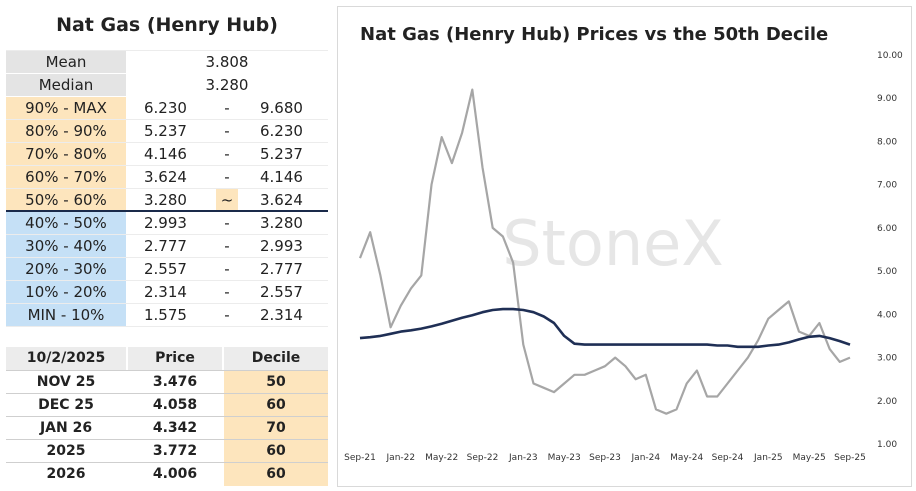 The width and height of the screenshot is (916, 491). I want to click on decile-high-value: 2.557, so click(281, 292).